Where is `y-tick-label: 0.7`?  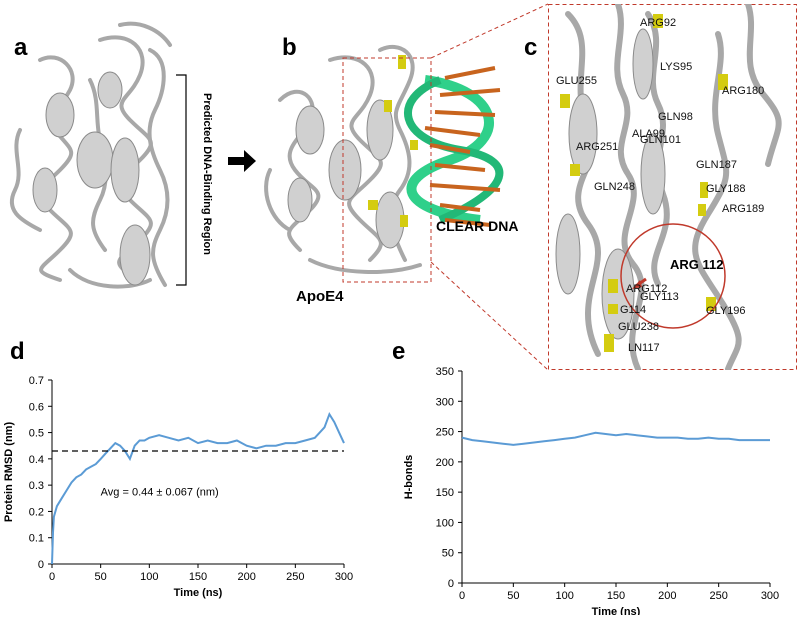 y-tick-label: 0.7 is located at coordinates (36, 381).